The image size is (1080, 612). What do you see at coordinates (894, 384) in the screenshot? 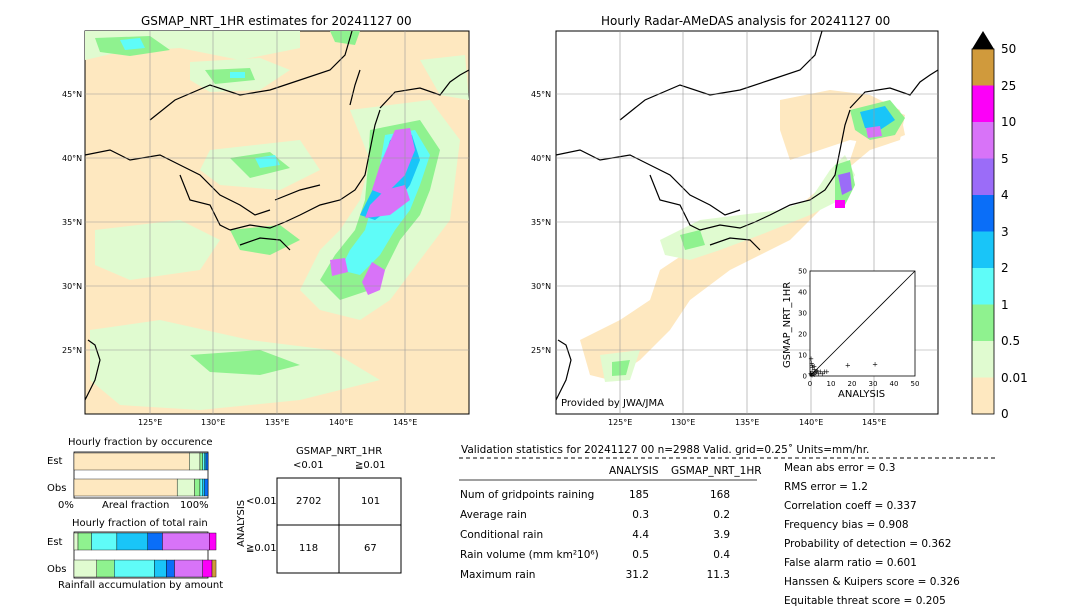
I see `scatter-xtick: 40` at bounding box center [894, 384].